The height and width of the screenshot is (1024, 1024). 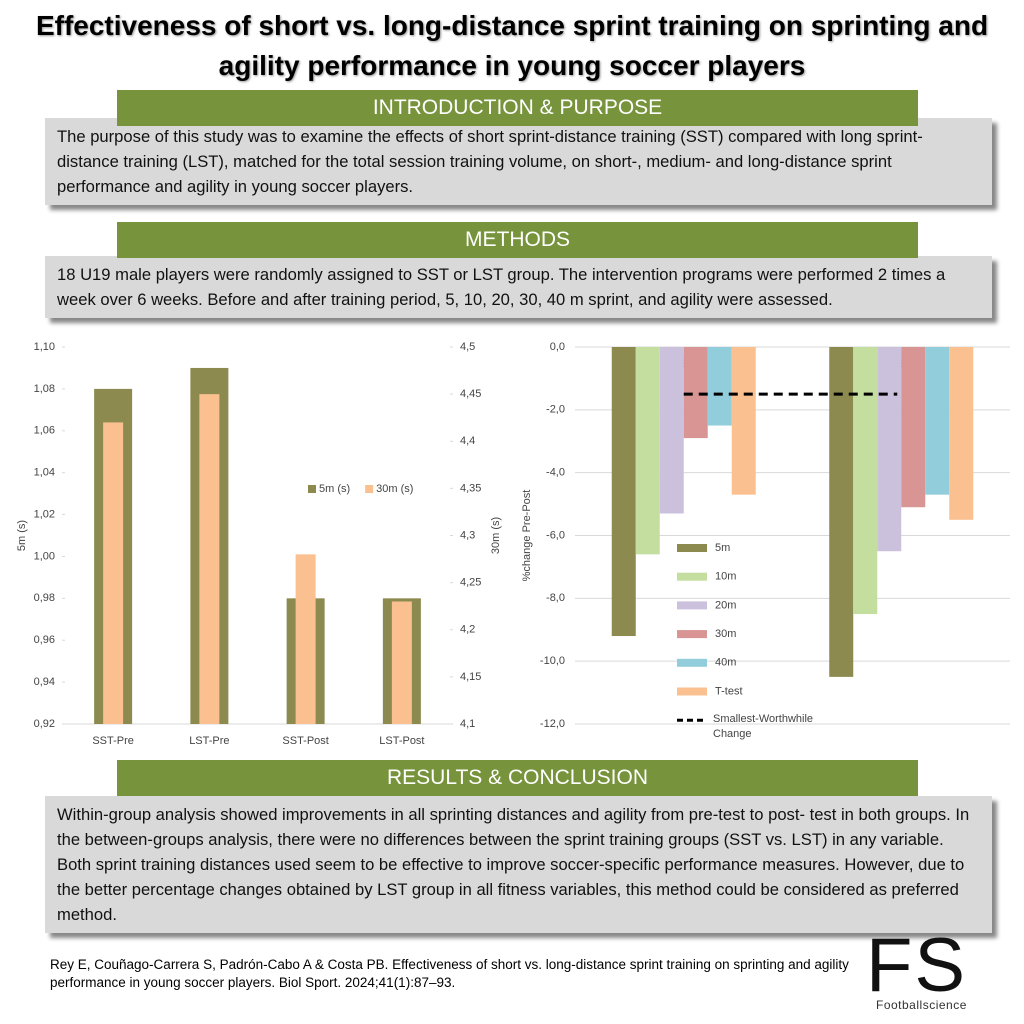 I want to click on y-tick-label: -6,0, so click(x=555, y=535).